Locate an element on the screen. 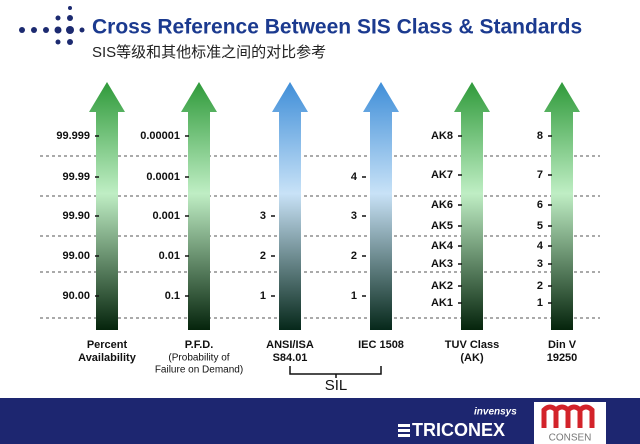 The image size is (640, 444). level-label: AK3 is located at coordinates (442, 264).